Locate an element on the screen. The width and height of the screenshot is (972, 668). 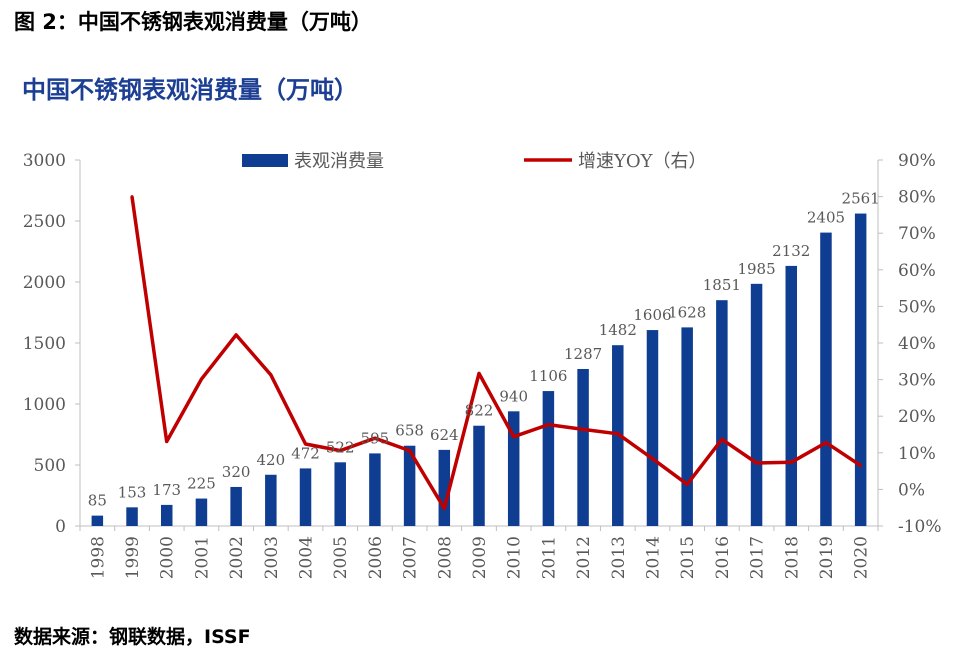
y2-tick-label: 10% is located at coordinates (917, 454).